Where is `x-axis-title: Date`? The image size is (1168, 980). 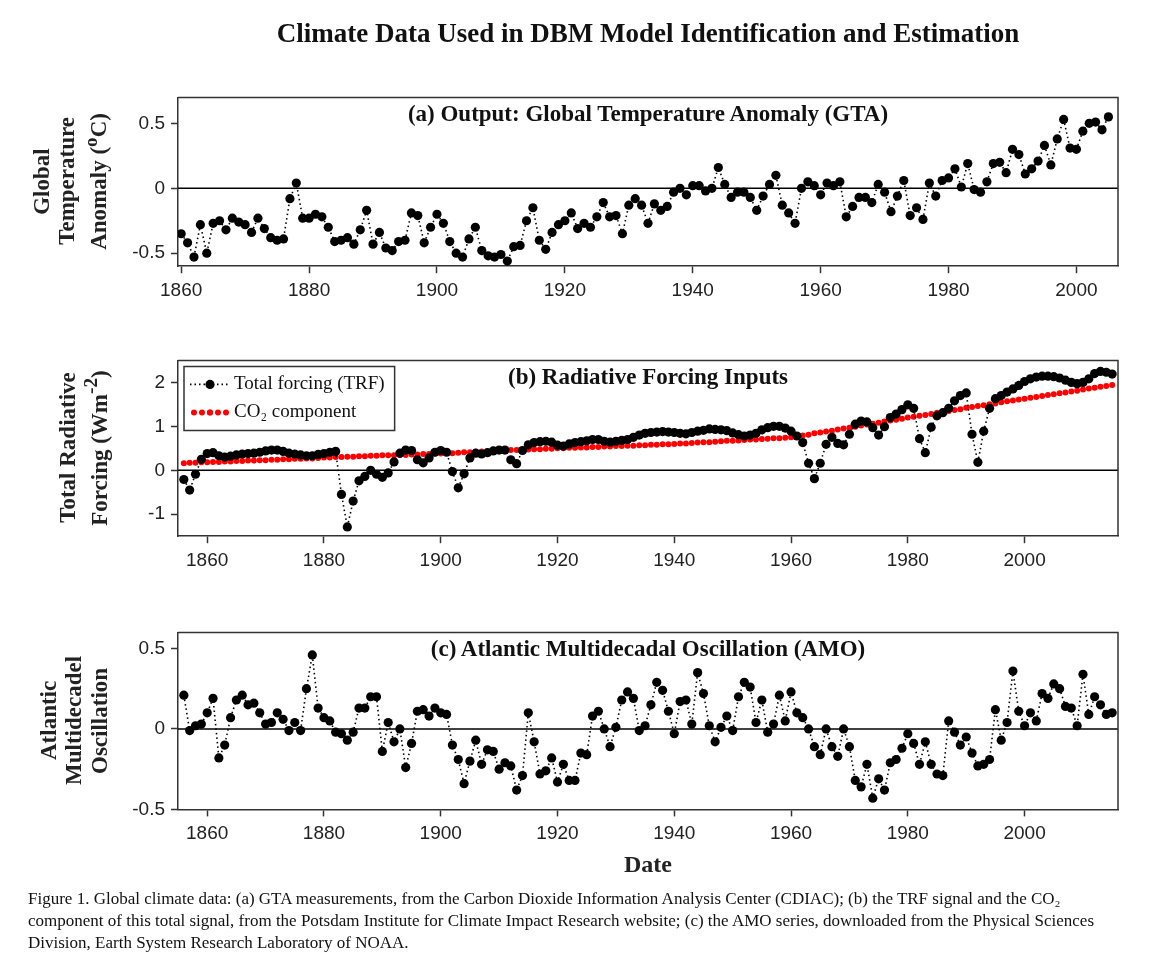
x-axis-title: Date is located at coordinates (648, 863).